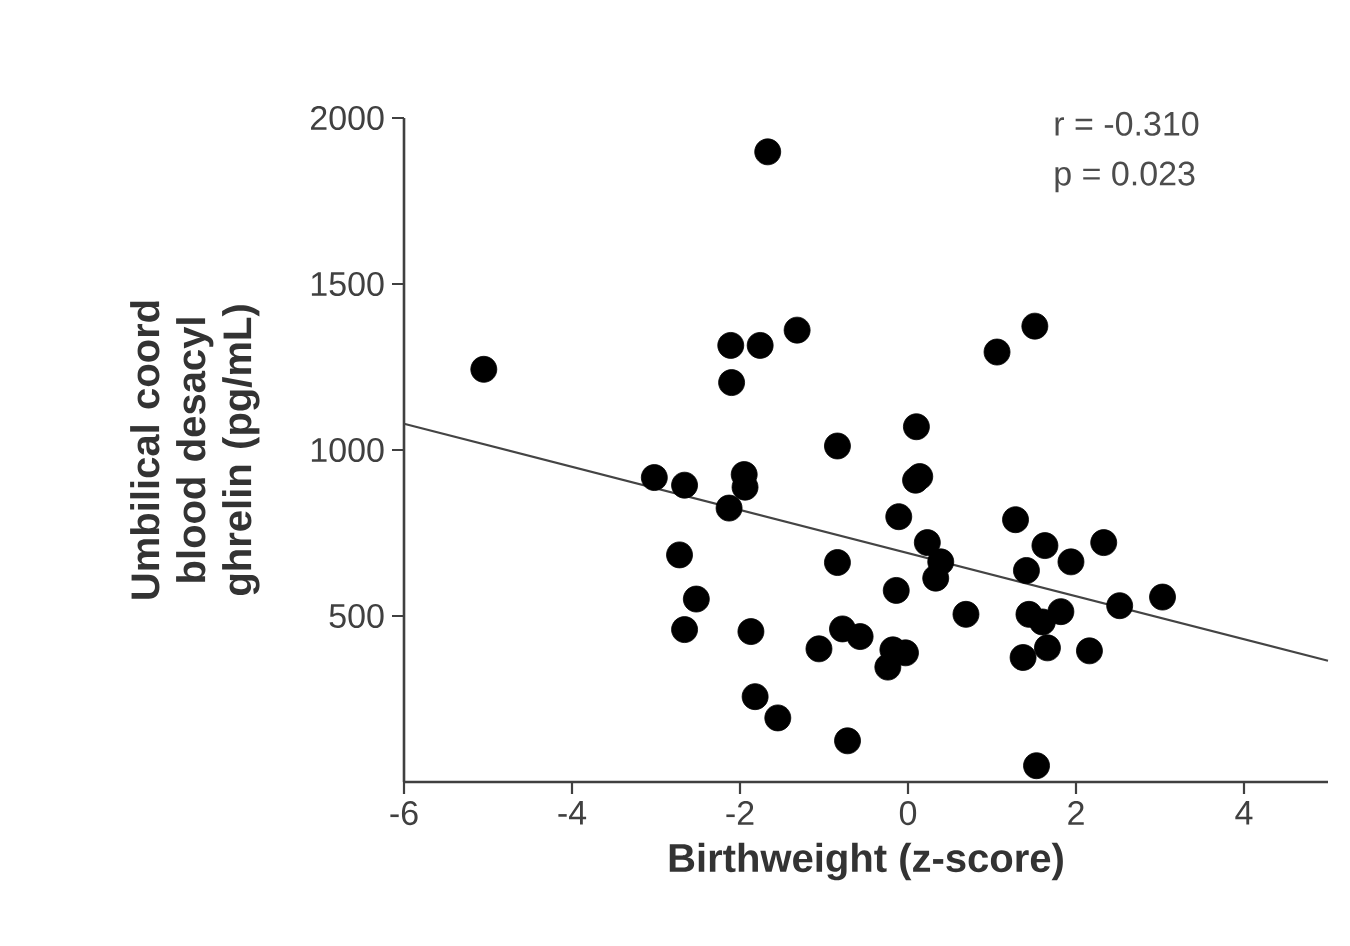  What do you see at coordinates (347, 284) in the screenshot?
I see `y-tick-label: 1500` at bounding box center [347, 284].